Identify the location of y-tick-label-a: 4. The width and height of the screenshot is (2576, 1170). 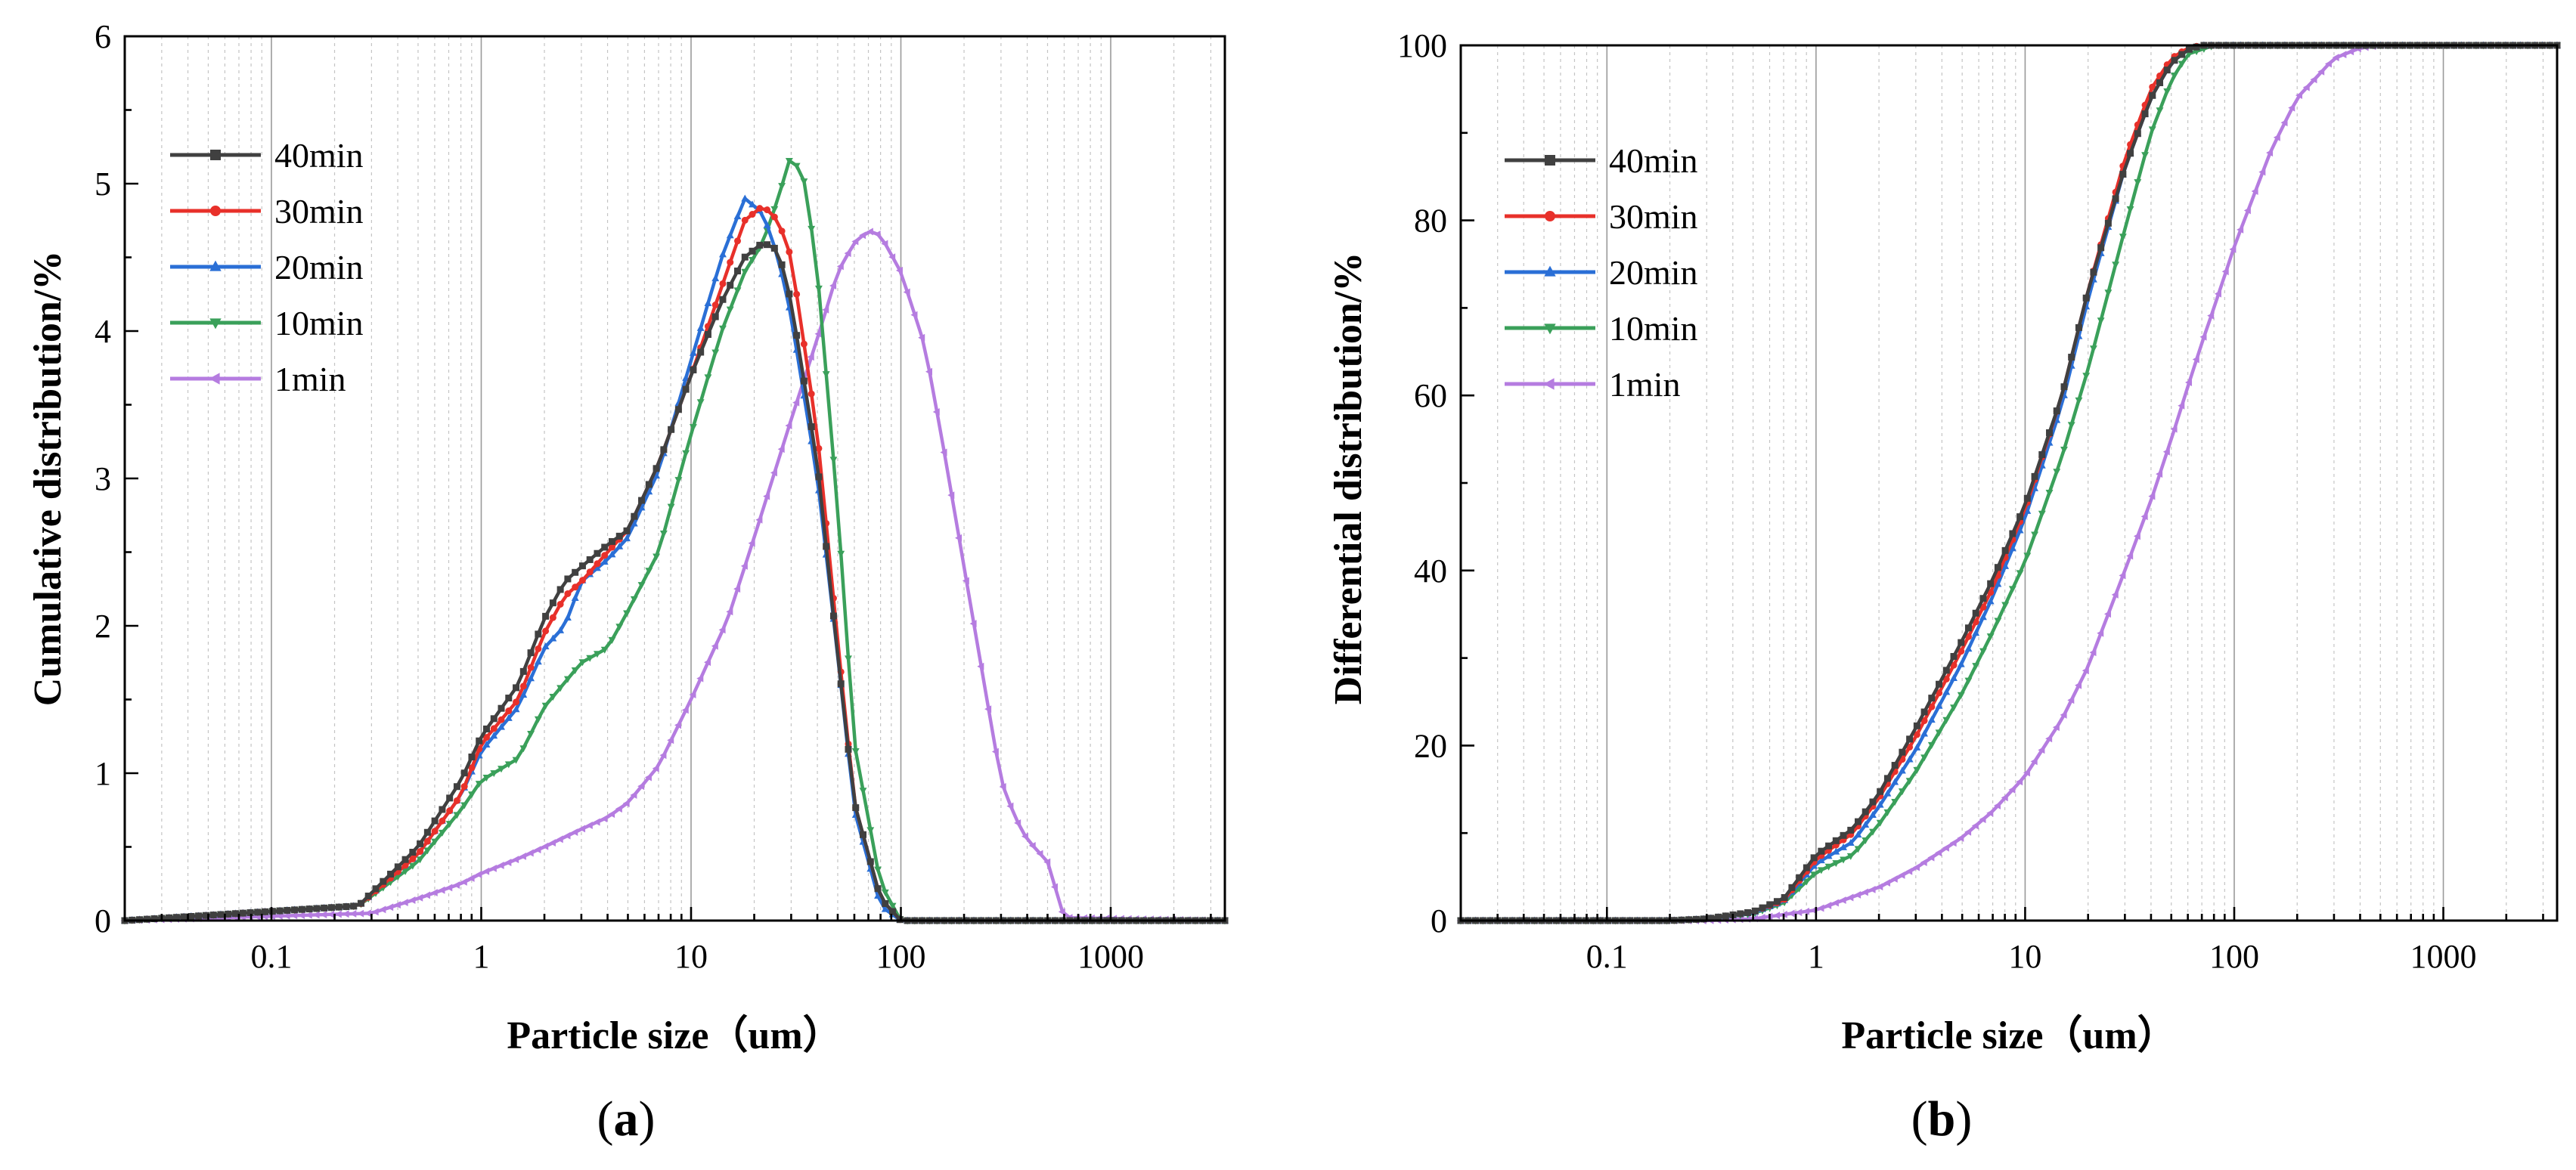
(103, 331).